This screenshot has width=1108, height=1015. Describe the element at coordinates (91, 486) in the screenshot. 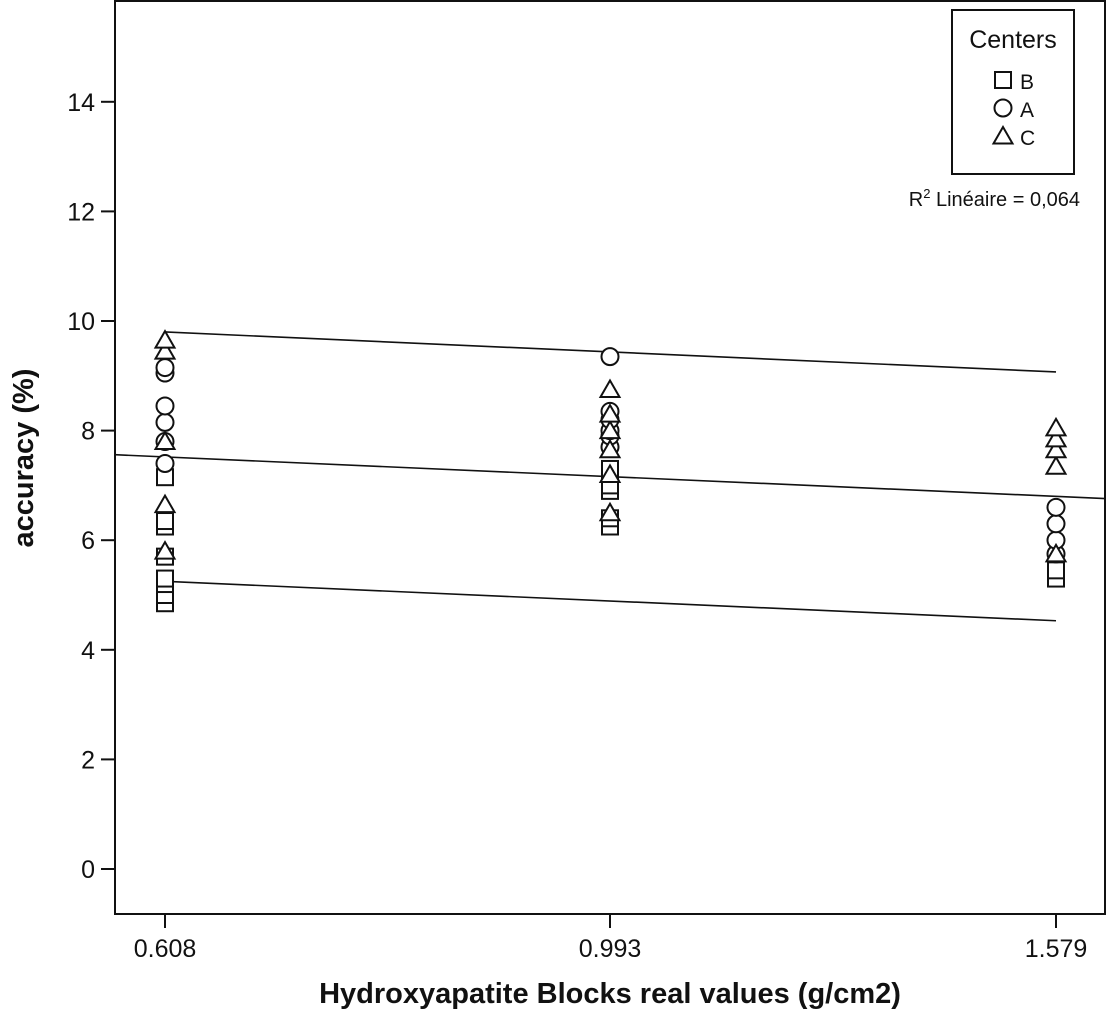

I see `y-axis: 0 2 4 6 8 10 12 14` at that location.